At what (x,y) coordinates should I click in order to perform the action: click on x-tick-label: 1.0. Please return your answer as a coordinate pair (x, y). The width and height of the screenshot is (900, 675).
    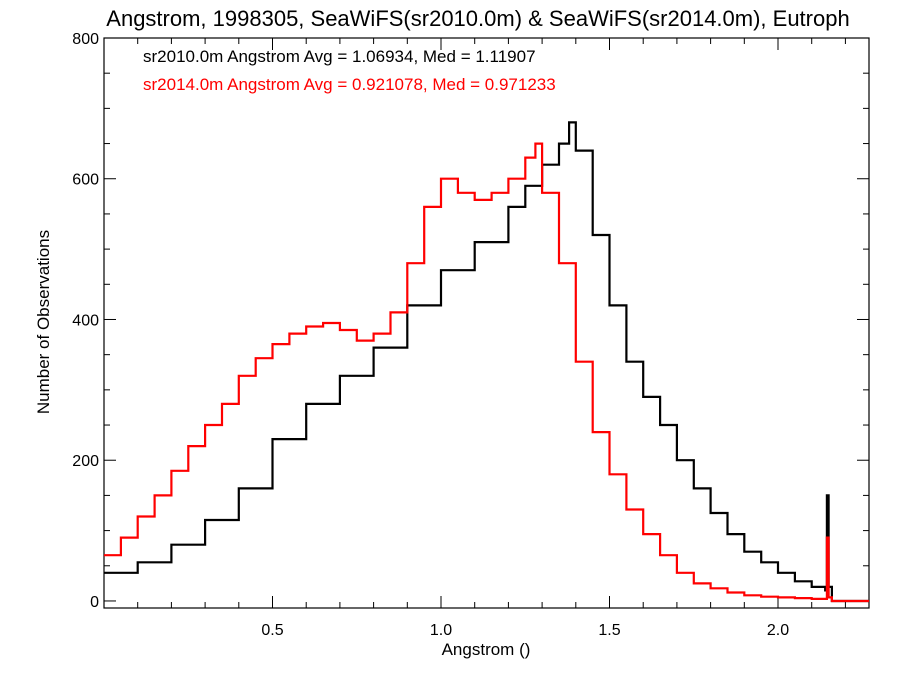
    Looking at the image, I should click on (441, 630).